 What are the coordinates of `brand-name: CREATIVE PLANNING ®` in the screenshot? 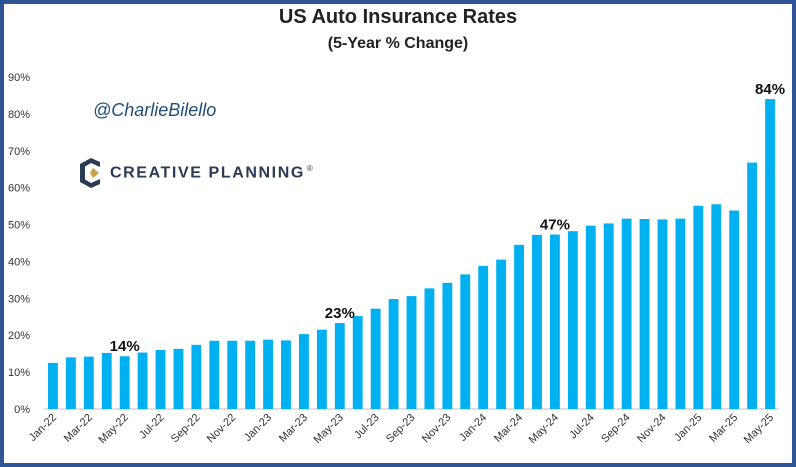 It's located at (212, 172).